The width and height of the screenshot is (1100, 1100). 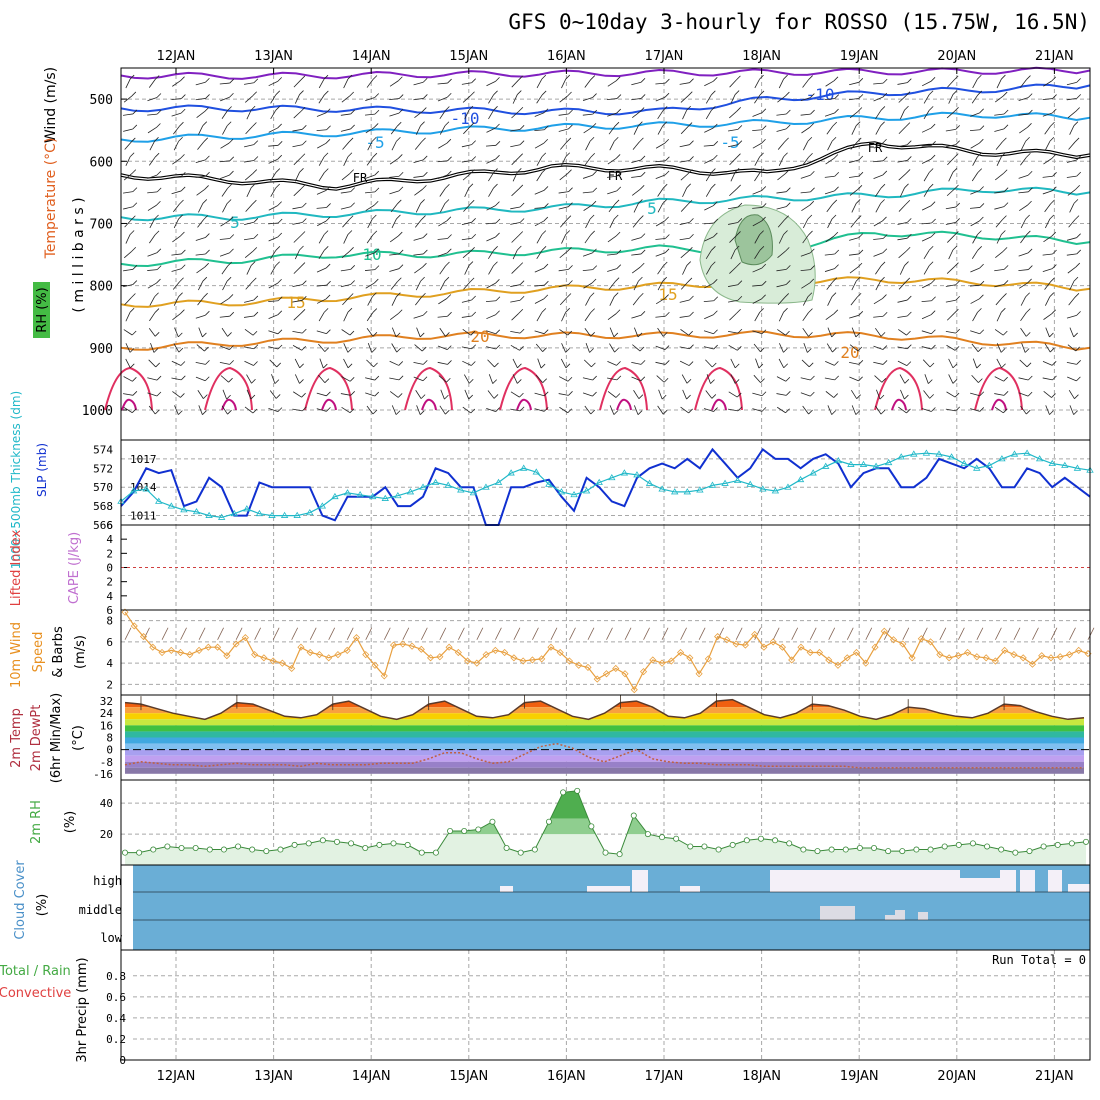 What do you see at coordinates (604, 709) in the screenshot?
I see `series-2m-temp` at bounding box center [604, 709].